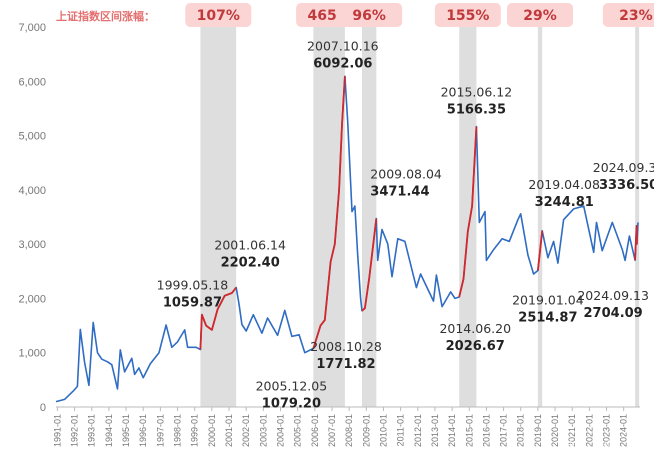 The width and height of the screenshot is (654, 467). Describe the element at coordinates (452, 430) in the screenshot. I see `x-tick-label: 2014-01` at that location.